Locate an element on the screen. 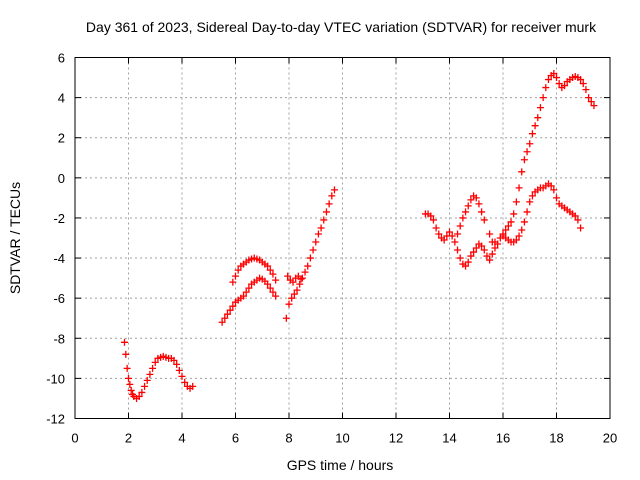 The height and width of the screenshot is (480, 640). x-axis-label: GPS time / hours is located at coordinates (340, 465).